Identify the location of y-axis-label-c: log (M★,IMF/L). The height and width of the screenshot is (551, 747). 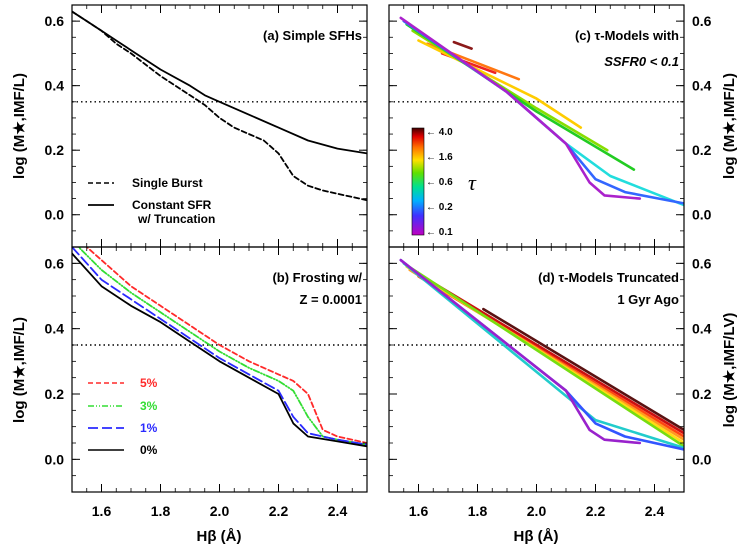
(729, 126).